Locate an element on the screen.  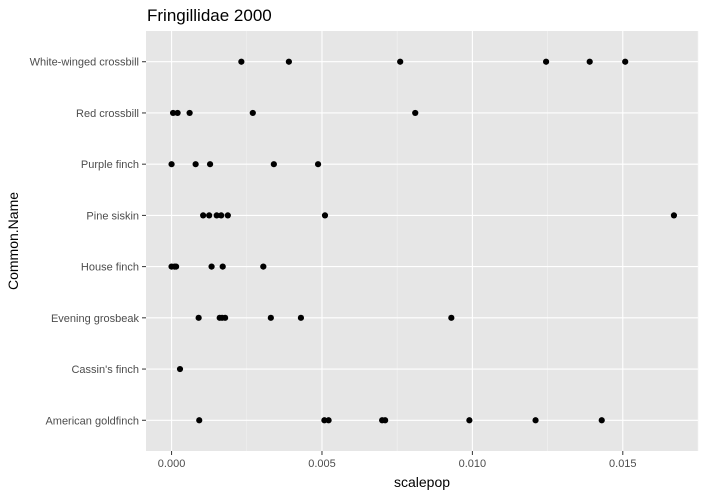
y-tick-label: Purple finch is located at coordinates (110, 165).